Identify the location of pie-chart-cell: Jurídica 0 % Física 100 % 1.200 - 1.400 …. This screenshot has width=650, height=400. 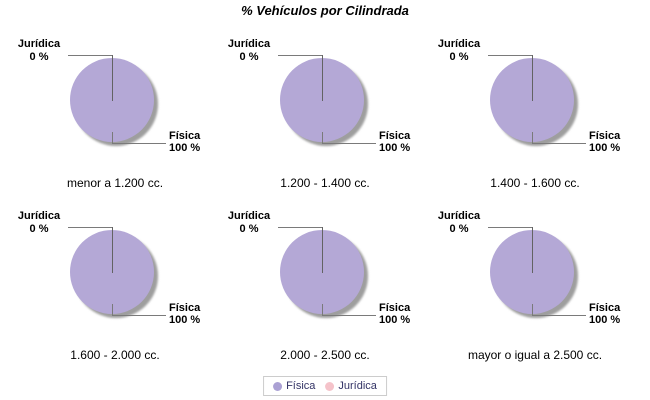
(325, 113).